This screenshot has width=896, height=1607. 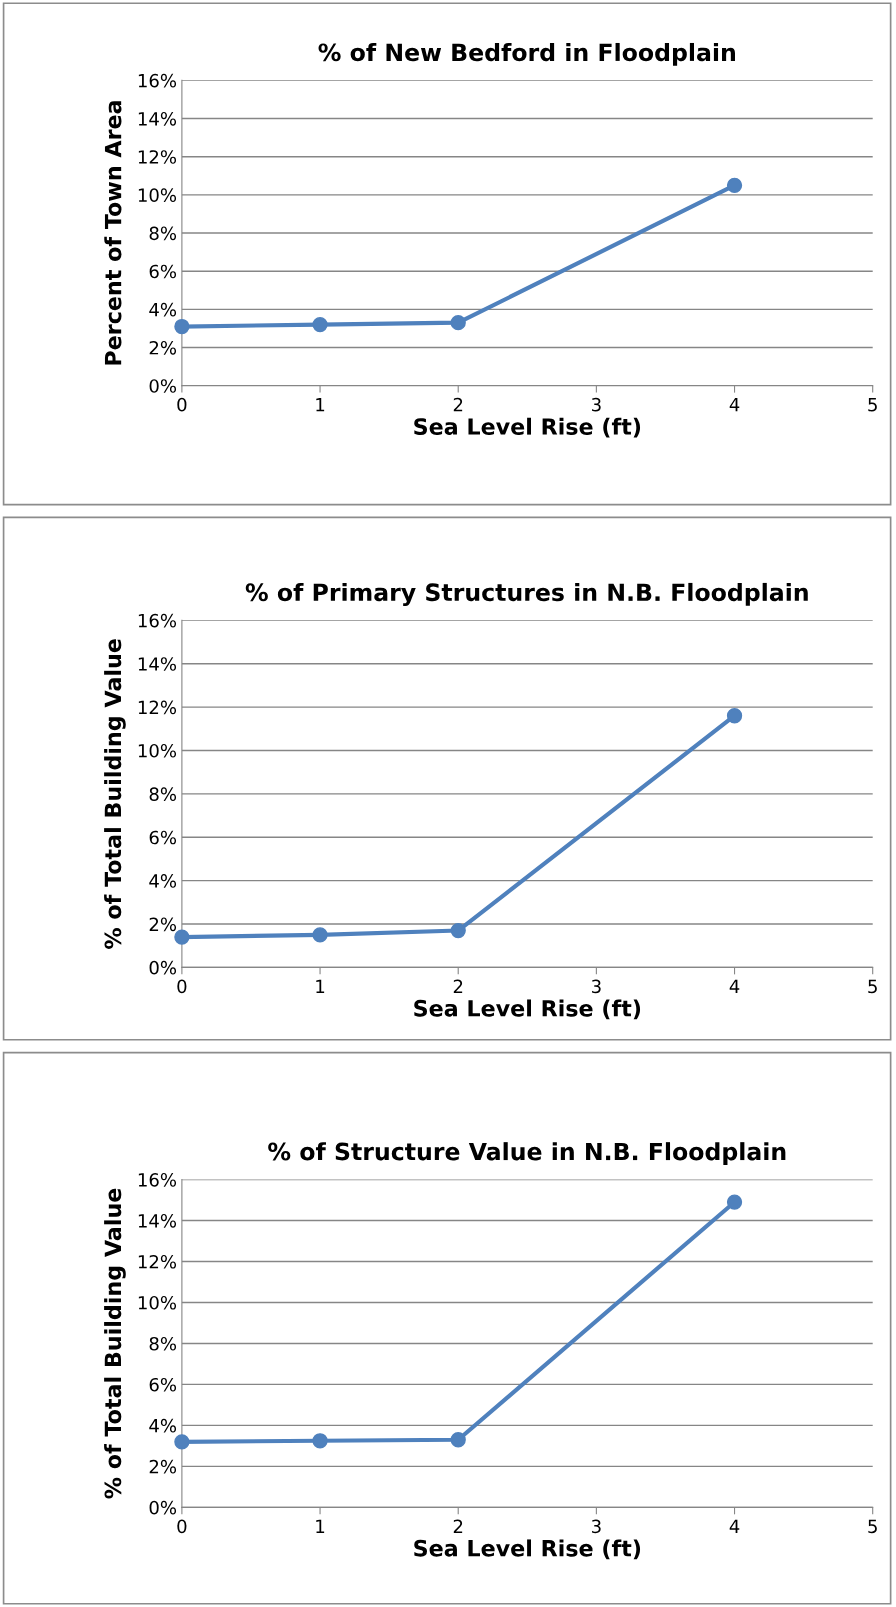 What do you see at coordinates (526, 594) in the screenshot?
I see `chart-title: % of Primary Structures in N.B. Floodplain` at bounding box center [526, 594].